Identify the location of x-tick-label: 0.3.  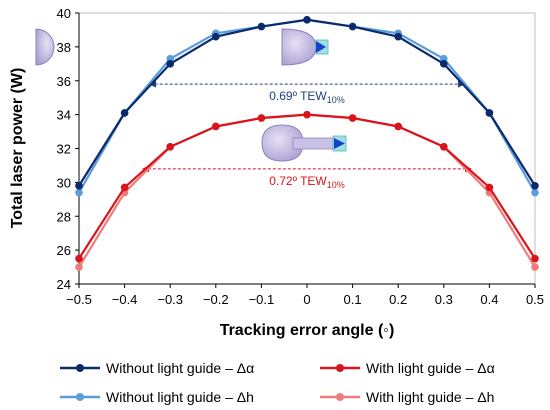
(444, 299).